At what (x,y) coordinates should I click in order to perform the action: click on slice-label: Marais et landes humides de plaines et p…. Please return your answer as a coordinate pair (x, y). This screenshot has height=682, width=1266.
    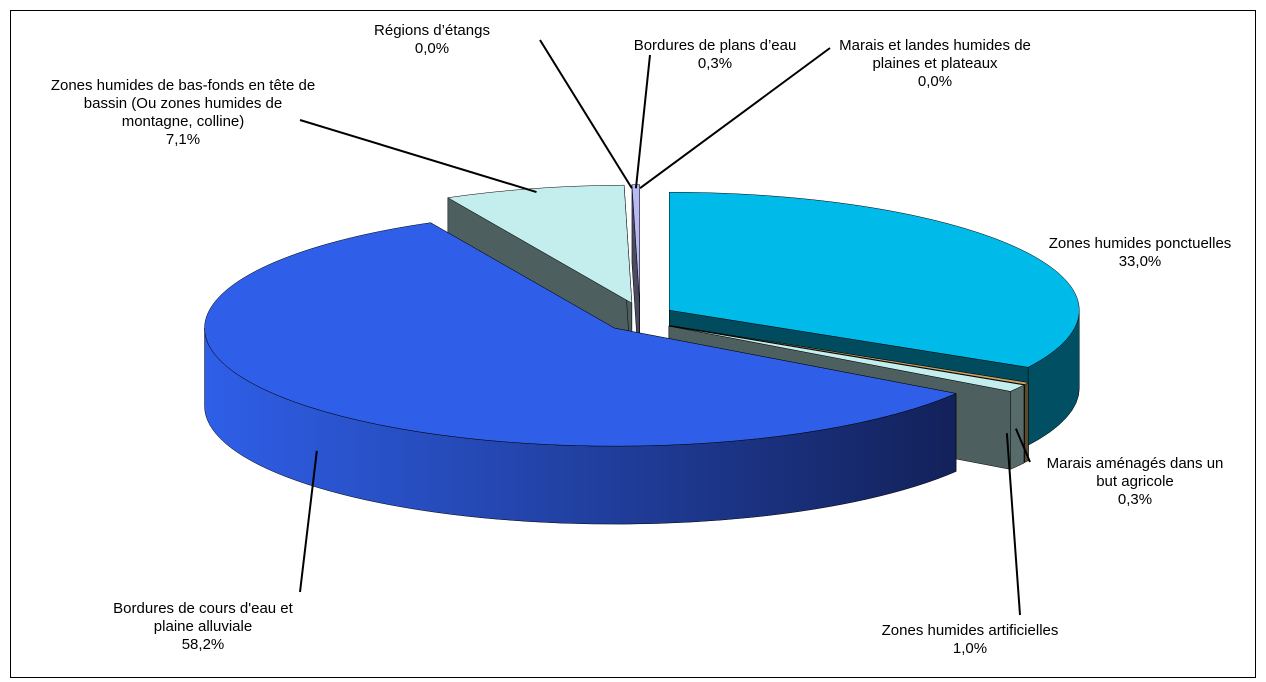
    Looking at the image, I should click on (935, 64).